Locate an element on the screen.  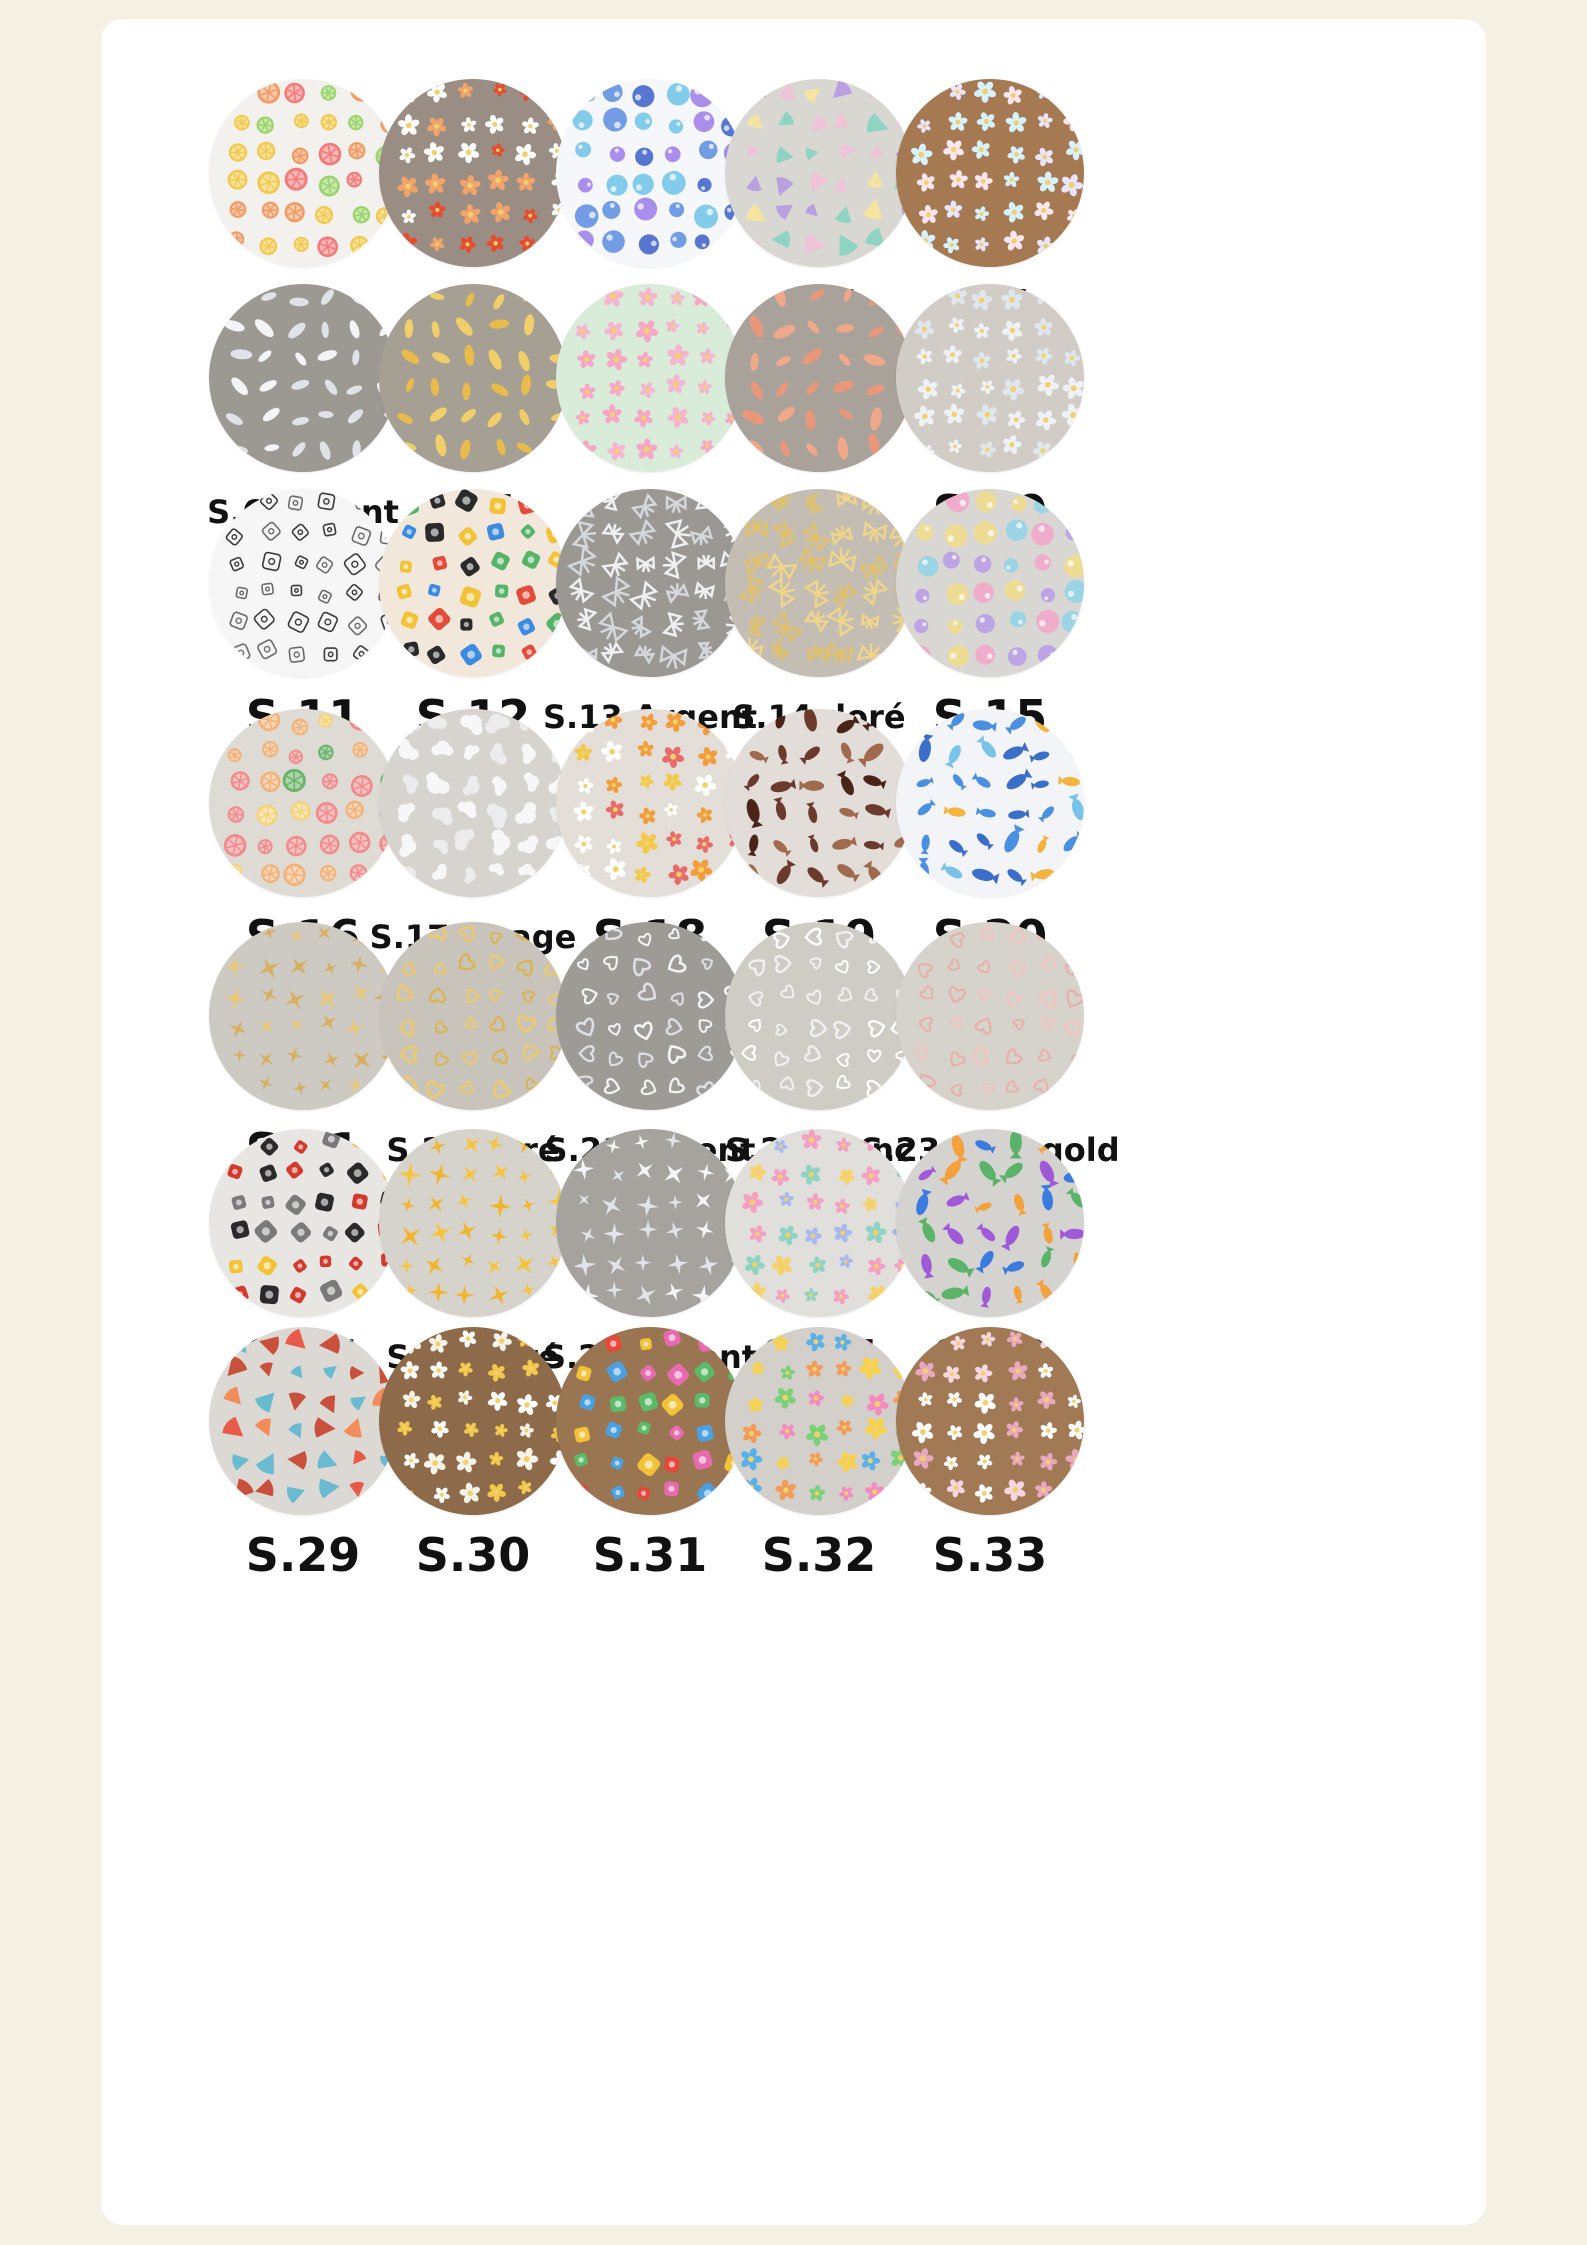
swatch-item: S.14 doré is located at coordinates (819, 639).